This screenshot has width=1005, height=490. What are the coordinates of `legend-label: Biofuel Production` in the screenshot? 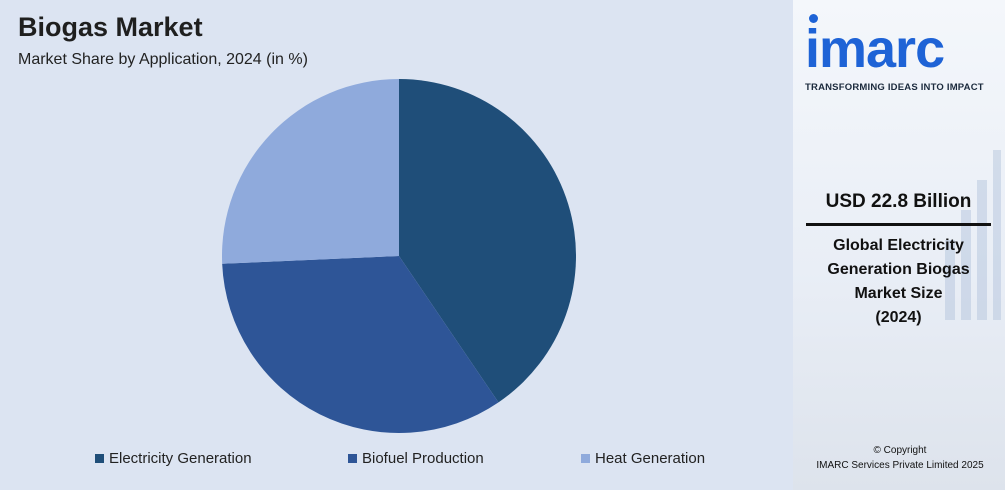 It's located at (423, 458).